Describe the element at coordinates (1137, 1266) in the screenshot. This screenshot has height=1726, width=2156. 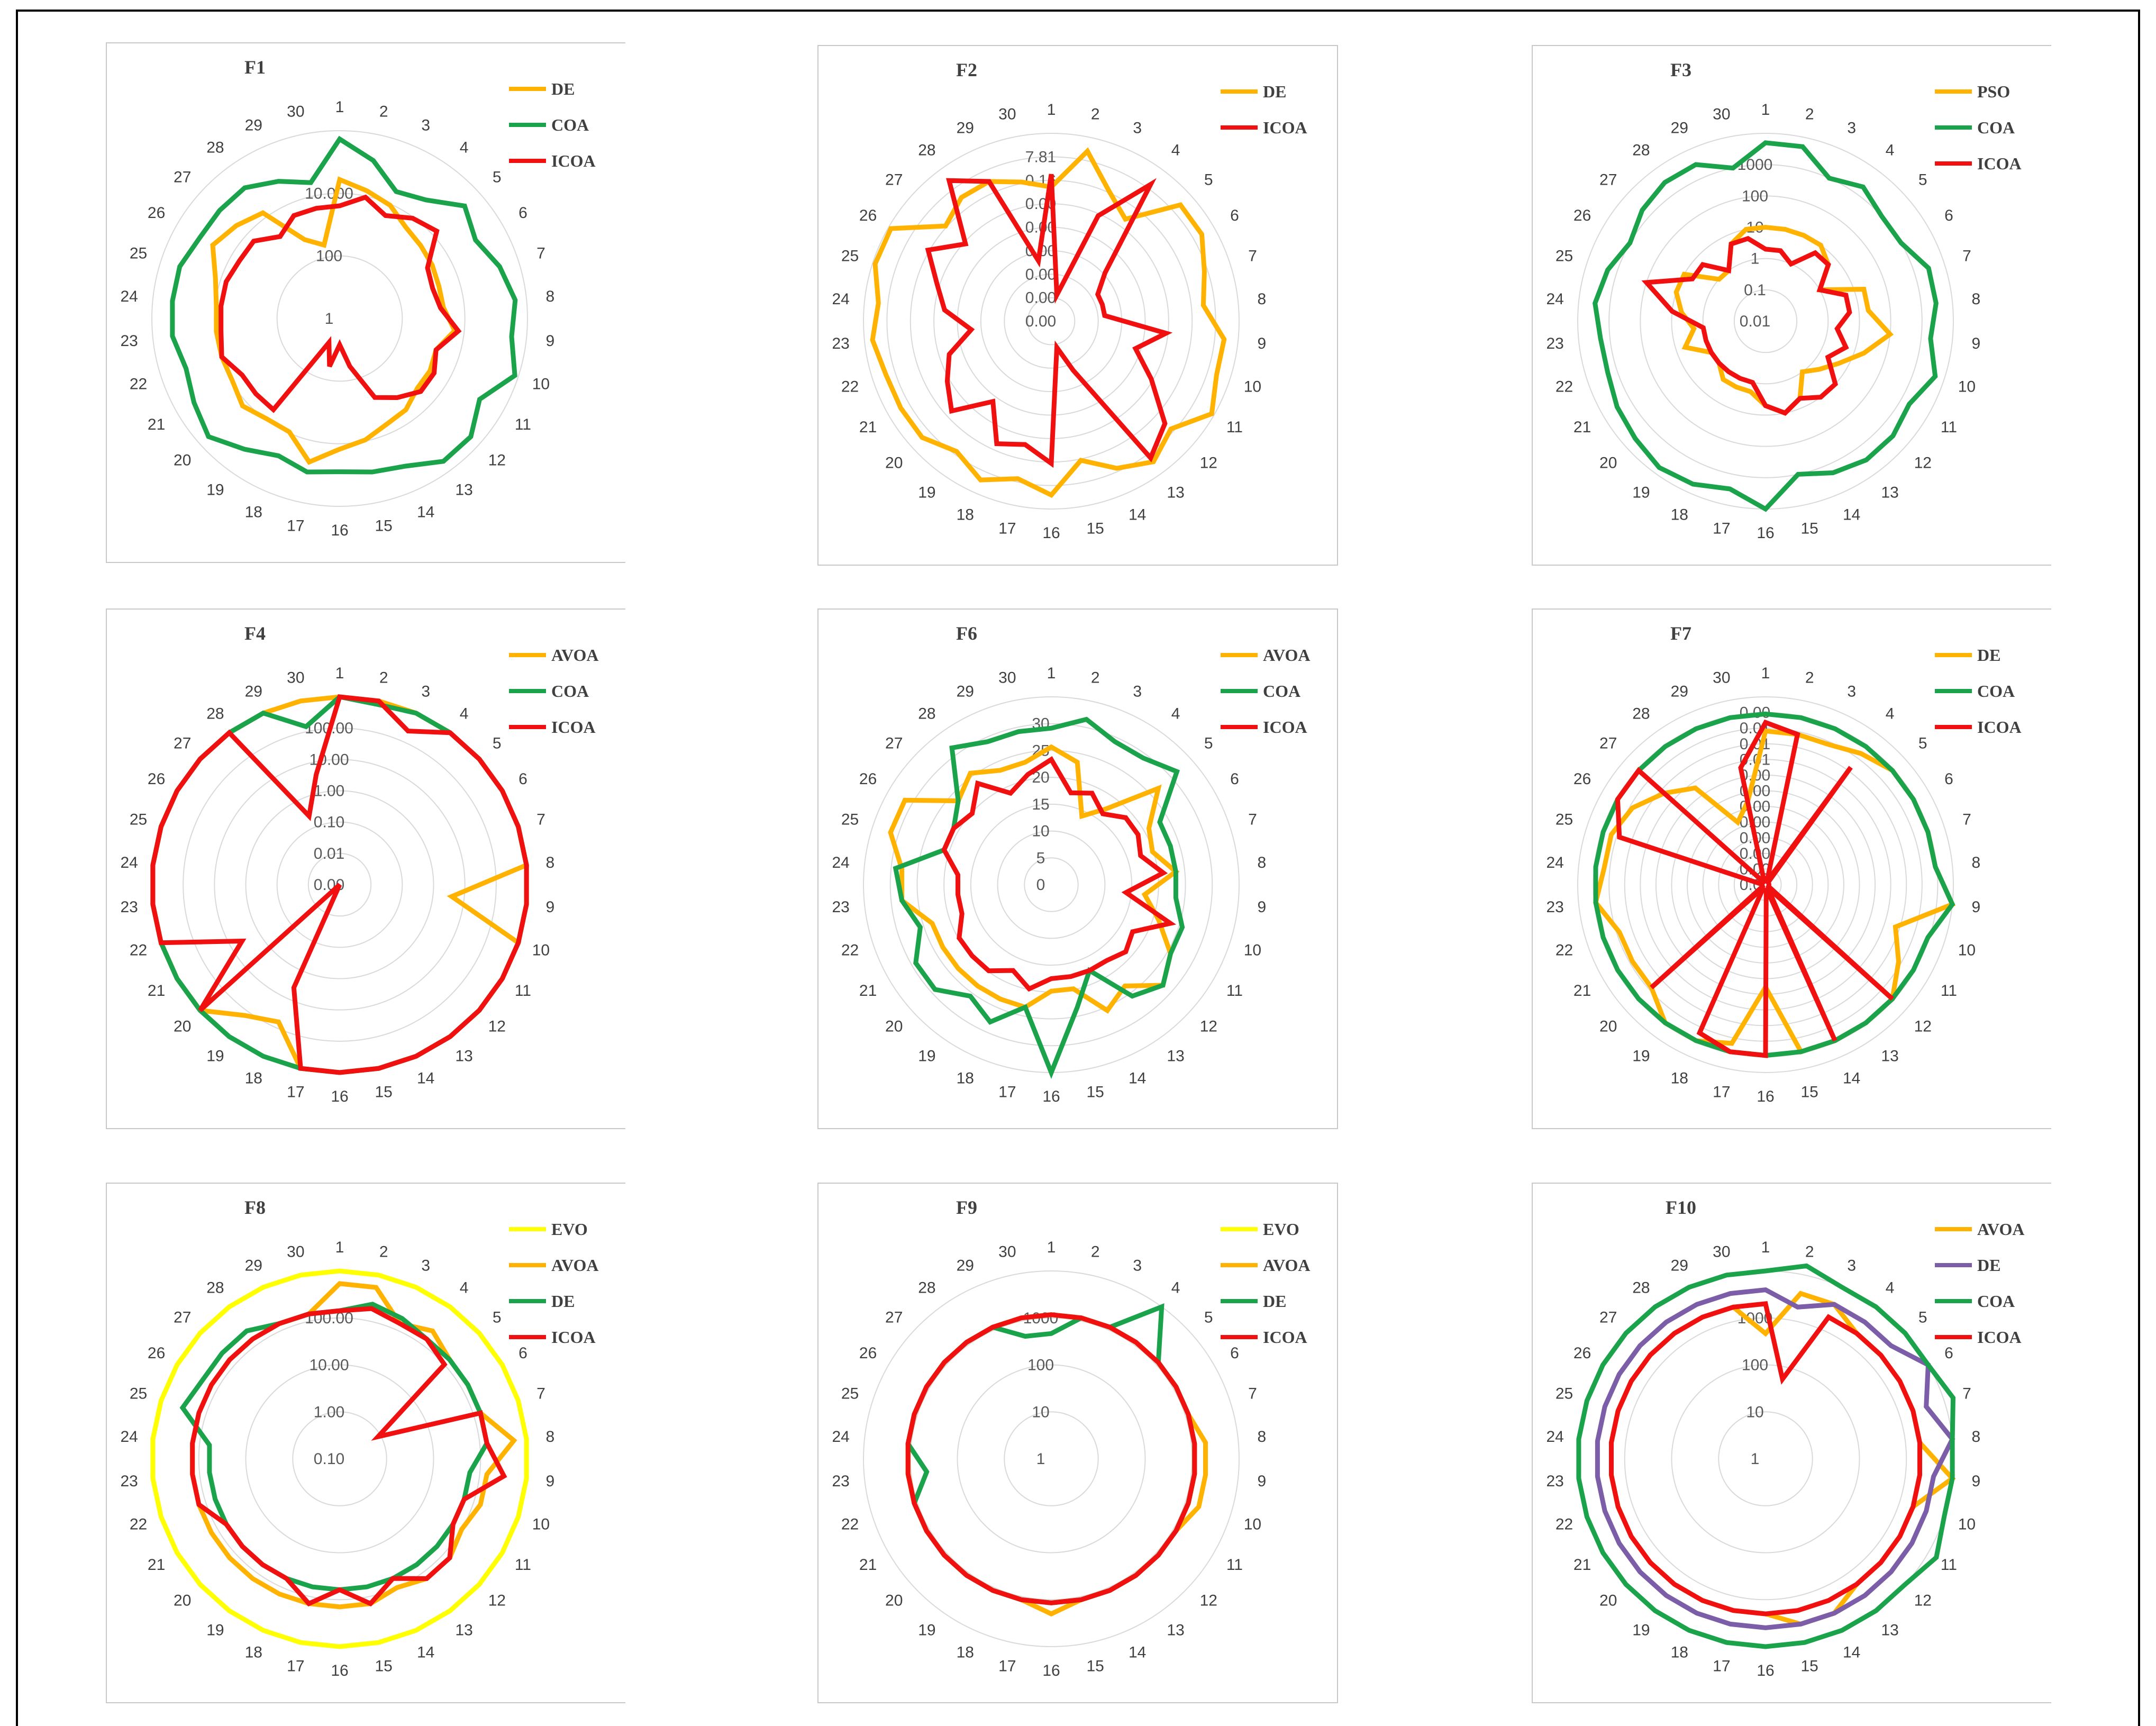
I see `category-label: 3` at that location.